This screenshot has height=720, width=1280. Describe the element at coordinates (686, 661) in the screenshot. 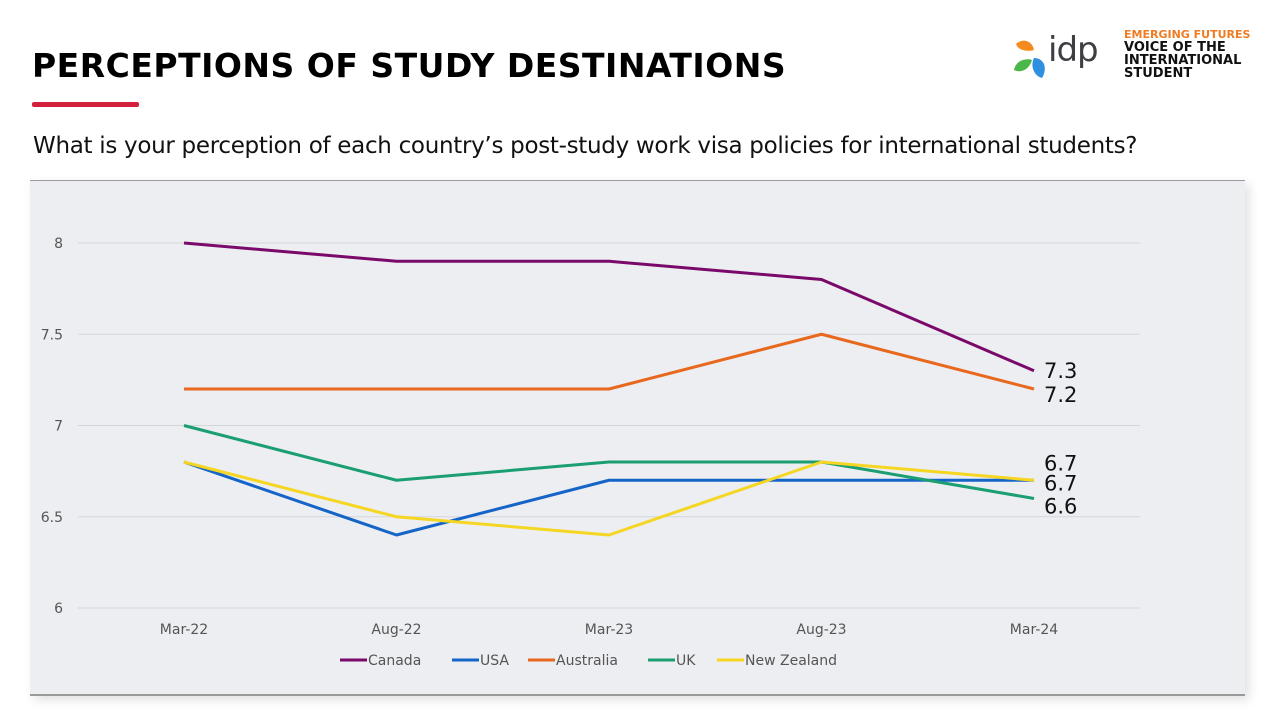

I see `legend-label: UK` at that location.